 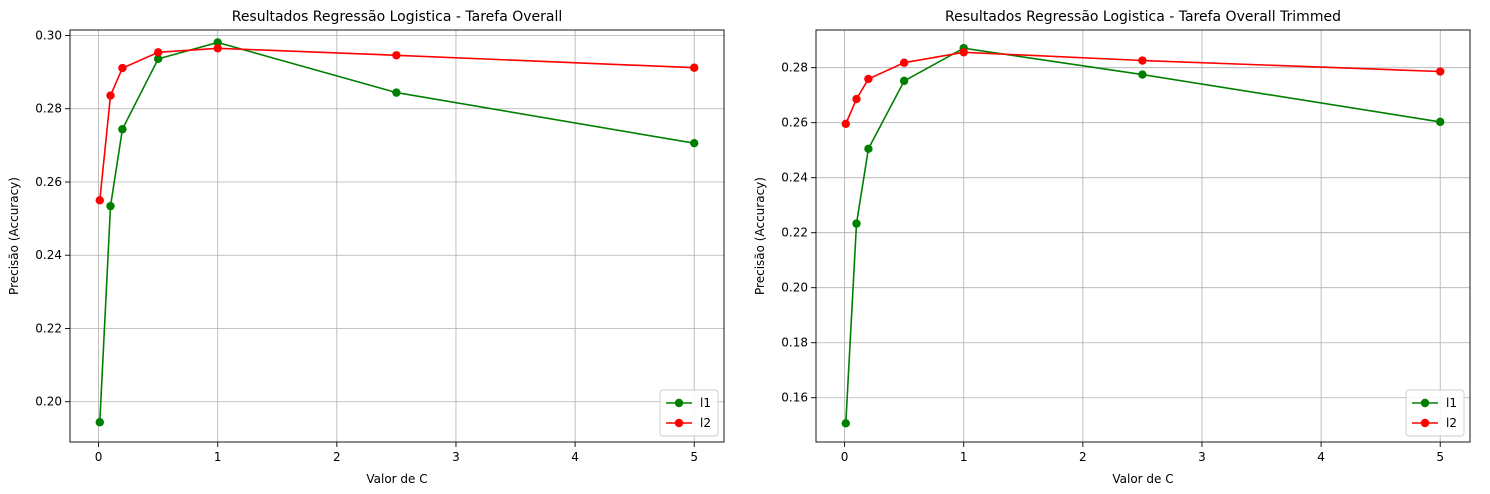 I want to click on y-tick-label: 0.18, so click(x=794, y=343).